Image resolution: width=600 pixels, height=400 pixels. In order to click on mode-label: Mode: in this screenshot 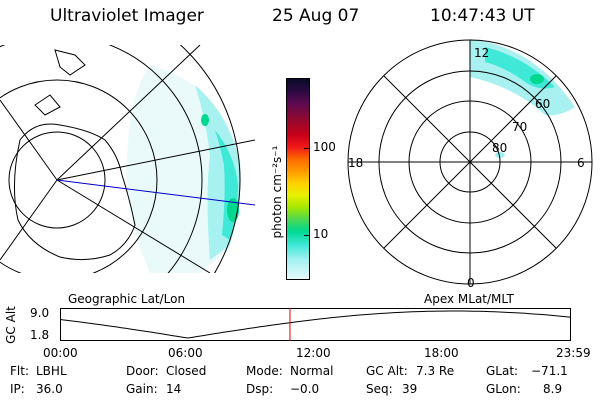, I will do `click(264, 371)`.